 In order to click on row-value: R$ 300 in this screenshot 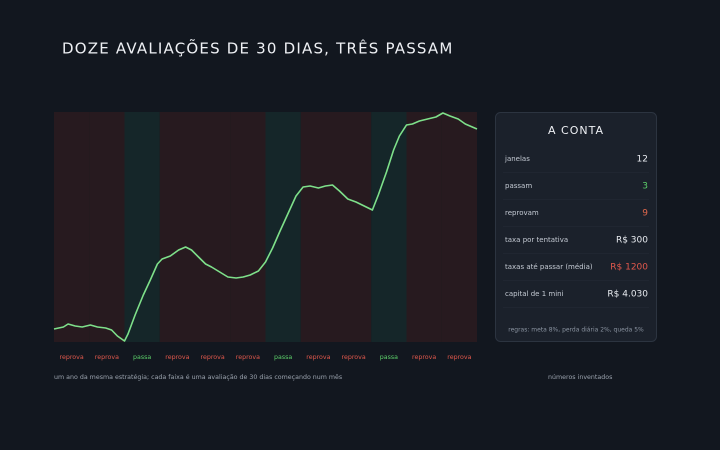, I will do `click(632, 241)`.